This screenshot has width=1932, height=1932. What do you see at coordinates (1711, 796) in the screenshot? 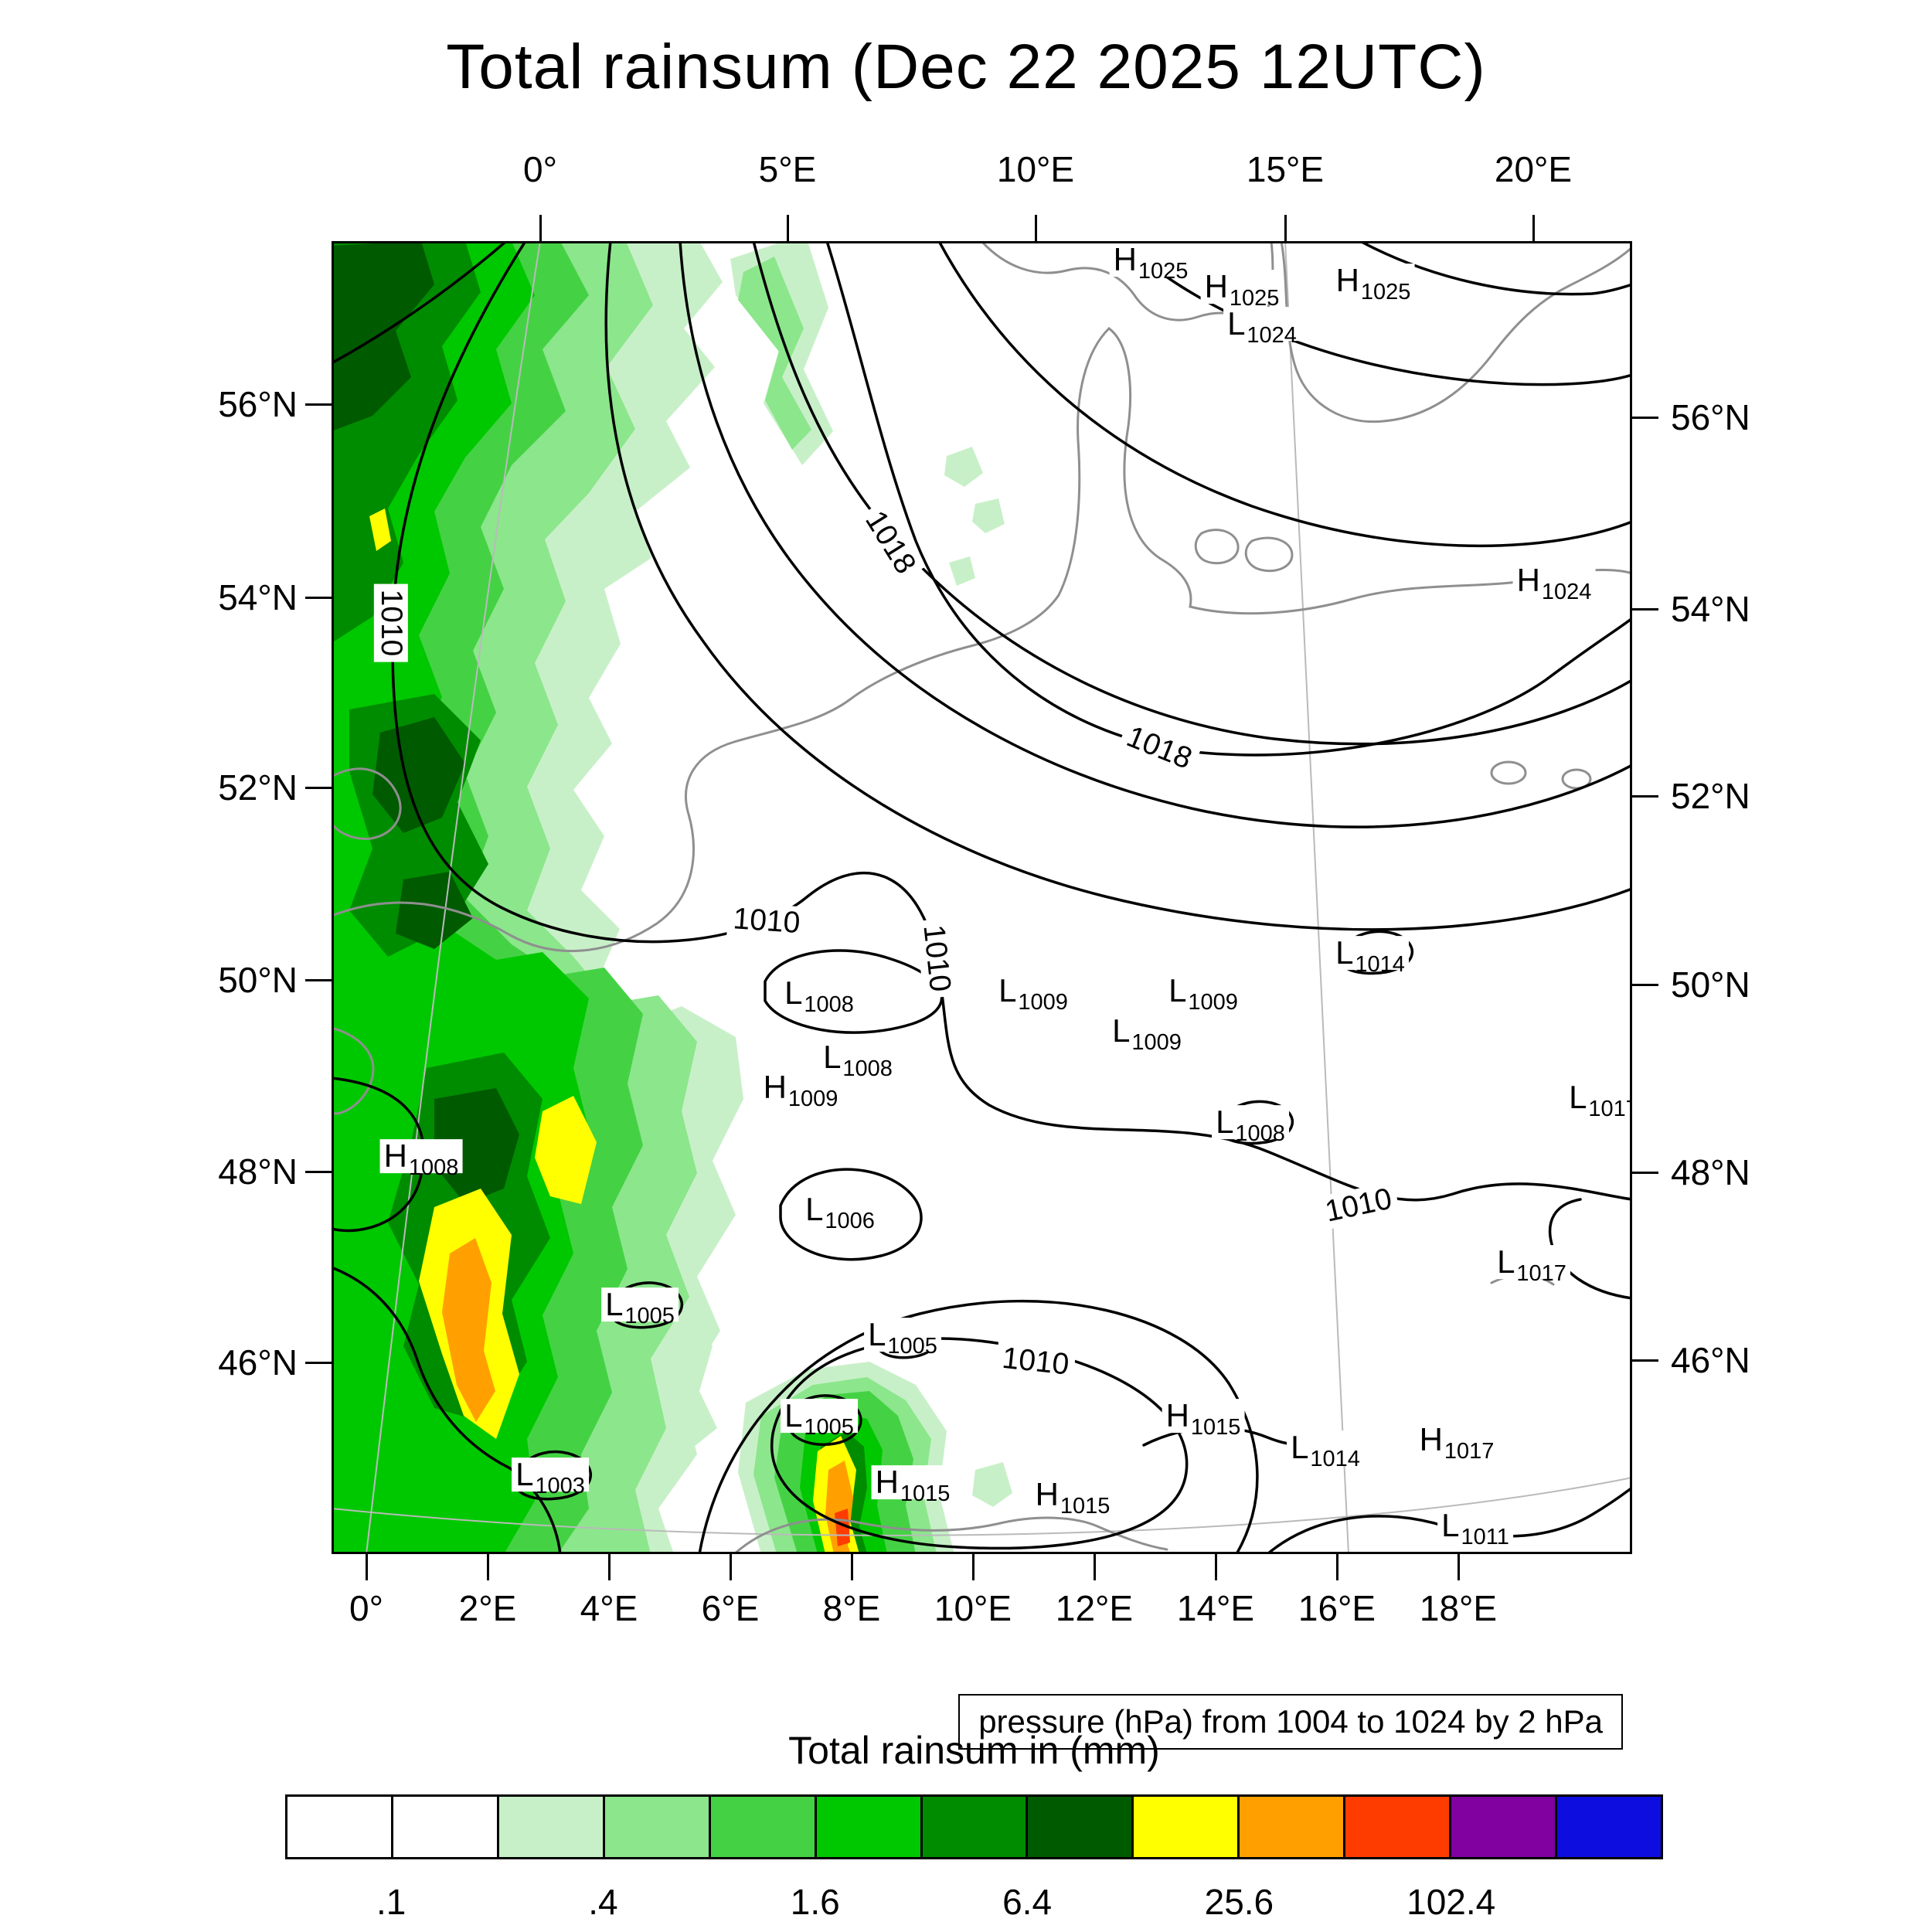
I see `right-axis-tick-label: 52°N` at bounding box center [1711, 796].